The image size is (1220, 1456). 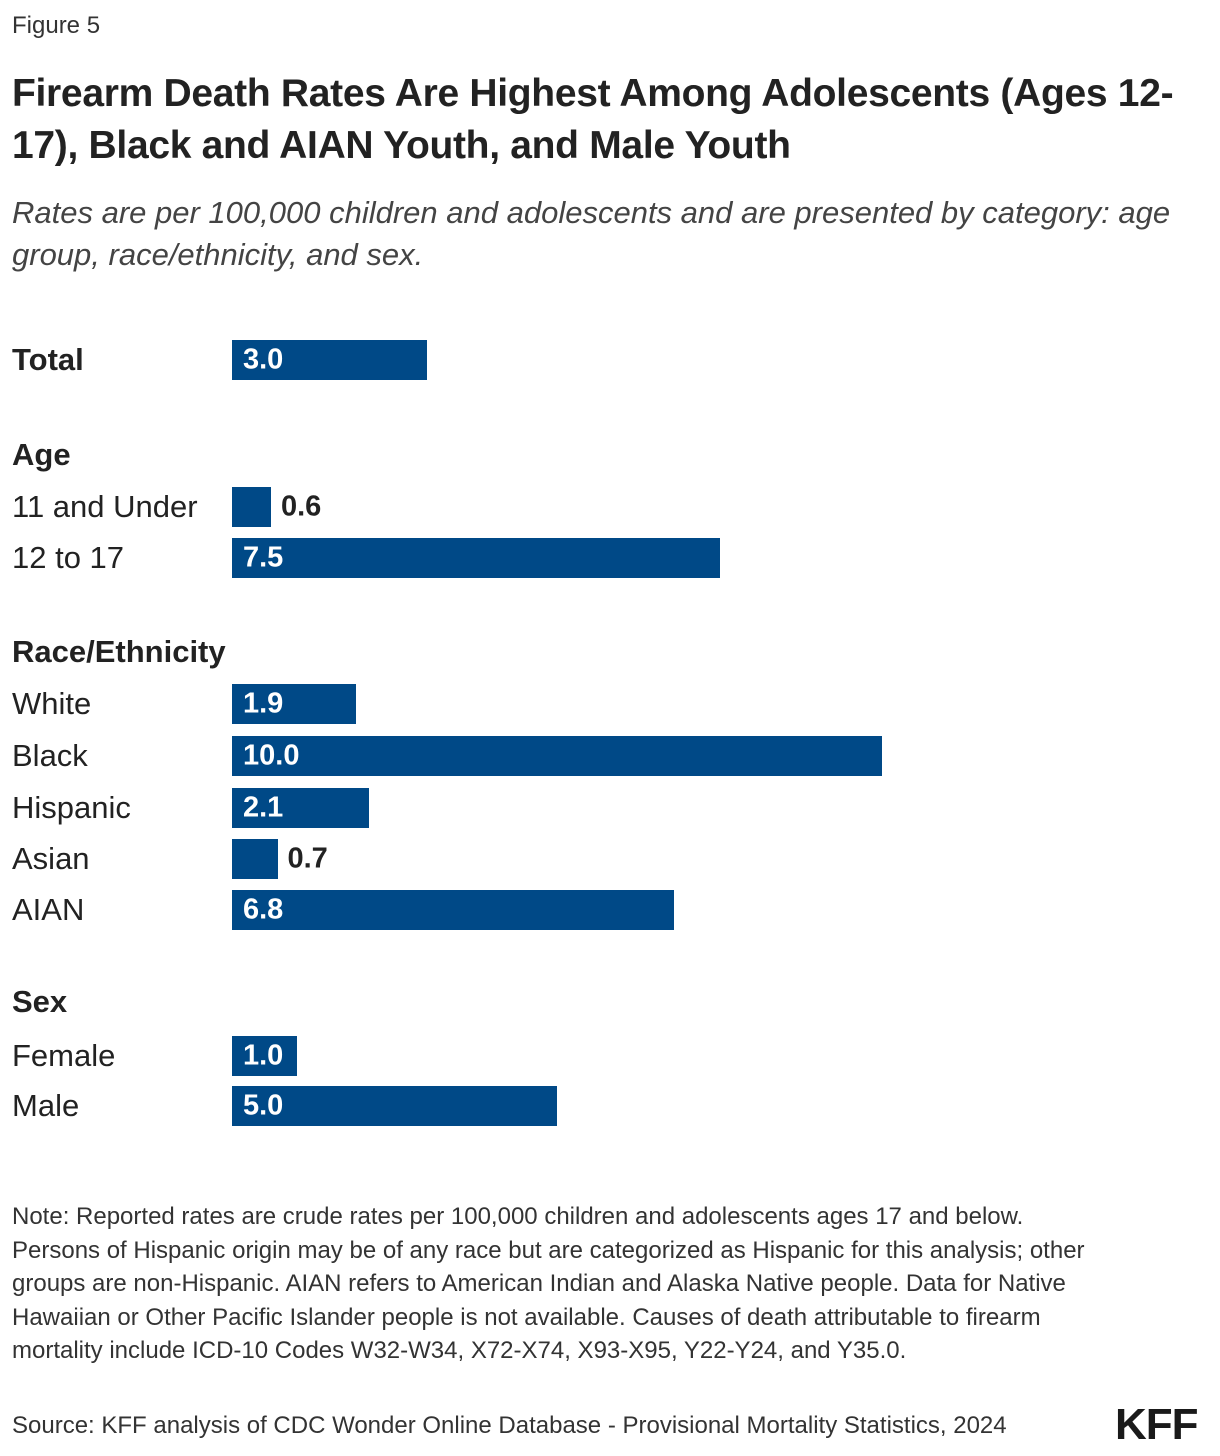 I want to click on data-label: 7.5, so click(x=263, y=557).